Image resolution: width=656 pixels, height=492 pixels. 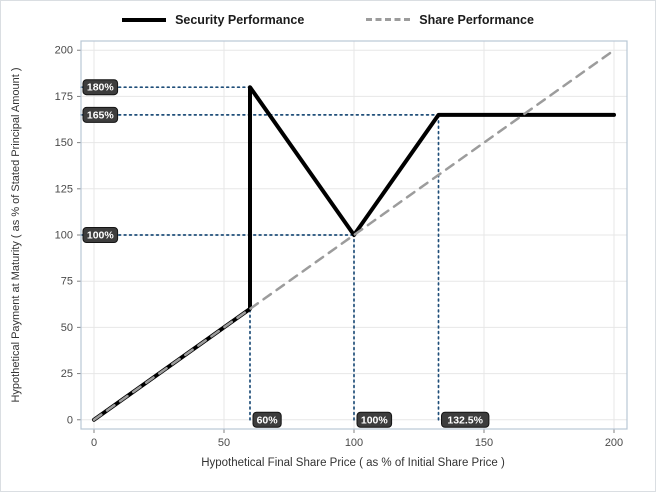 I want to click on legend-label-share-performance: Share Performance, so click(x=476, y=19).